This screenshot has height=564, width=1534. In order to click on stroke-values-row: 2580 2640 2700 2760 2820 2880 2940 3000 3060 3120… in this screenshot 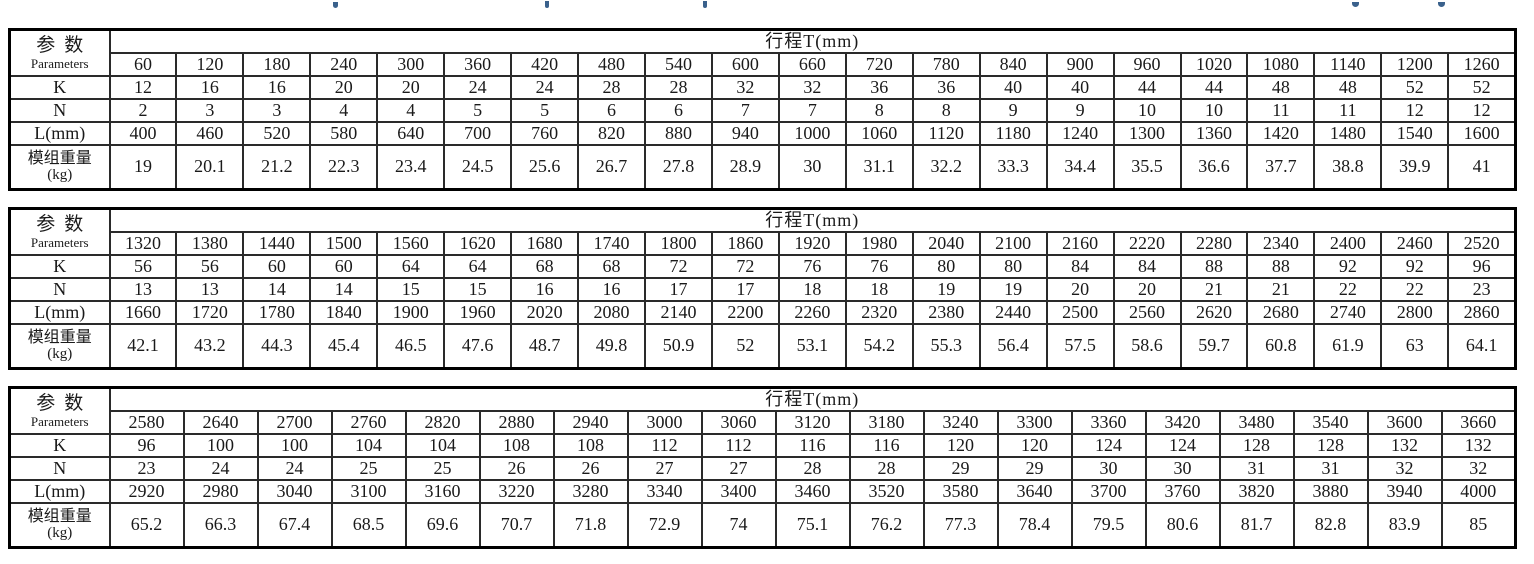, I will do `click(763, 422)`.